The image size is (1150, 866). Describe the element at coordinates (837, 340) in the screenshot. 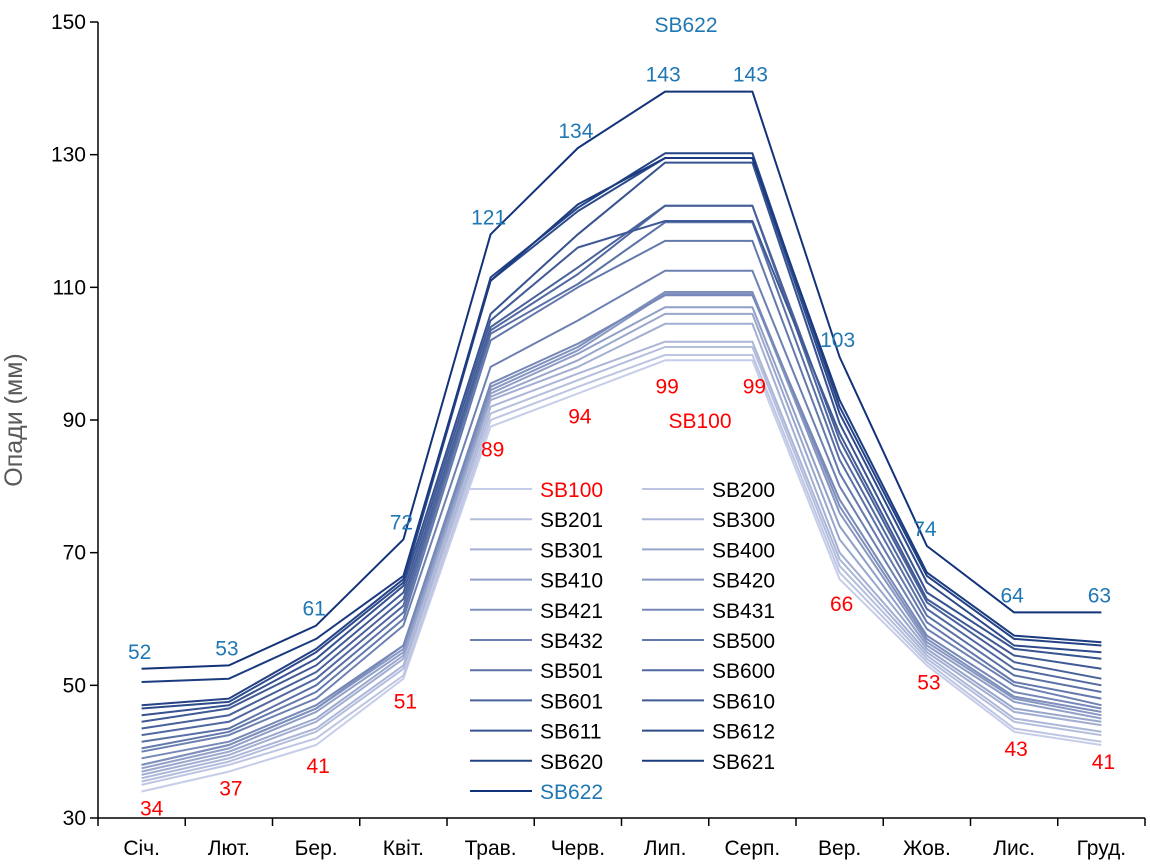

I see `upper-value-label: 103` at that location.